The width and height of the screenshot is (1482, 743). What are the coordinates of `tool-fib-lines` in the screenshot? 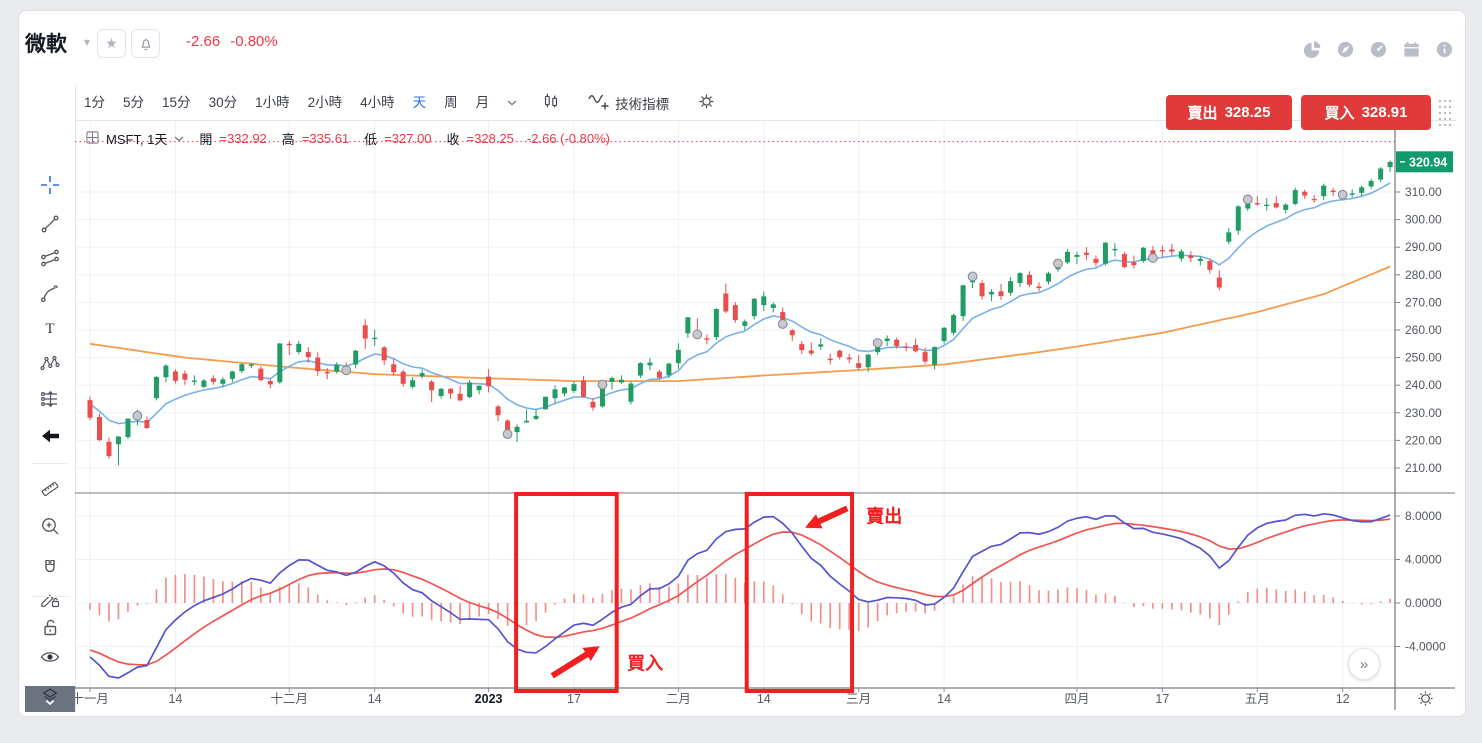 It's located at (50, 260).